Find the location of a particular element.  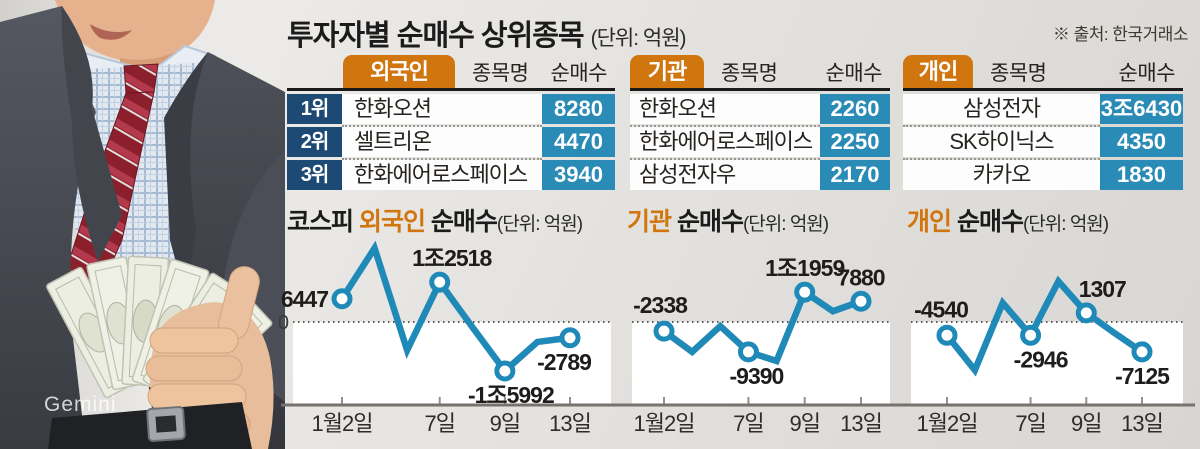

table-row: 삼성전자 3조6430 is located at coordinates (1043, 110).